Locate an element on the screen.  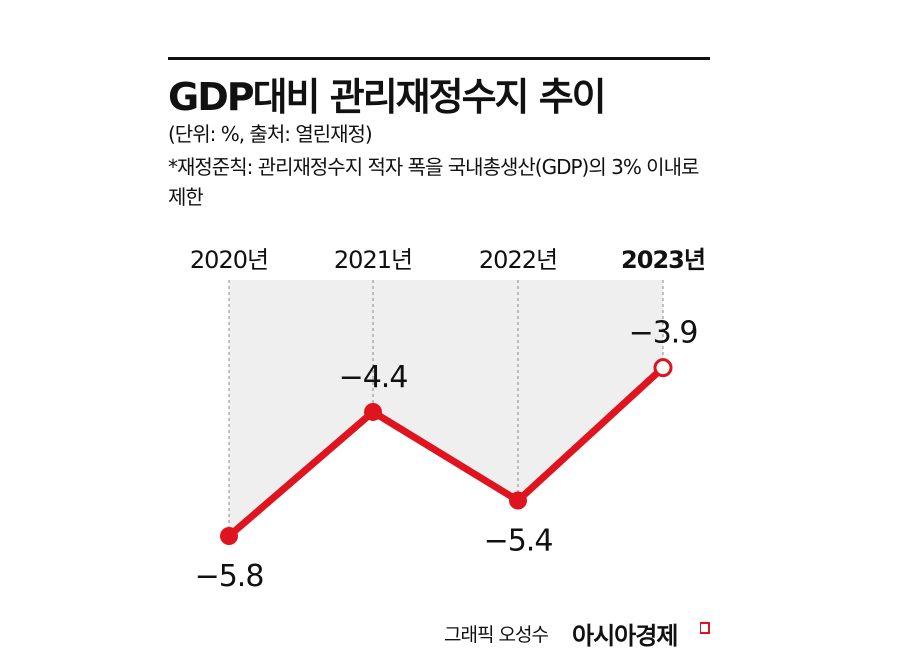
brand-mark-icon is located at coordinates (705, 628).